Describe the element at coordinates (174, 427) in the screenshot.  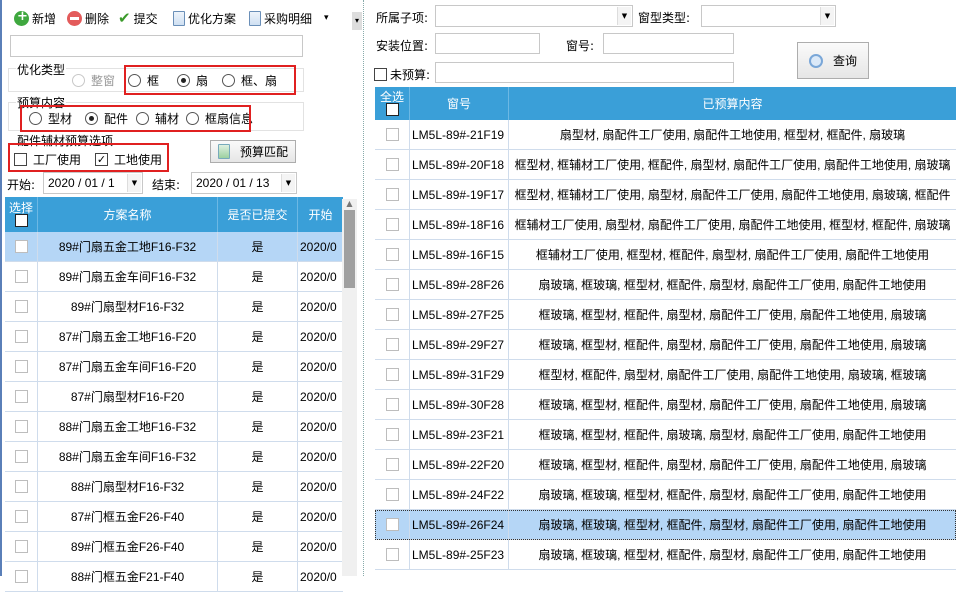
I see `table-row: 88#门扇五金工地F16-F32 是 2020/0` at that location.